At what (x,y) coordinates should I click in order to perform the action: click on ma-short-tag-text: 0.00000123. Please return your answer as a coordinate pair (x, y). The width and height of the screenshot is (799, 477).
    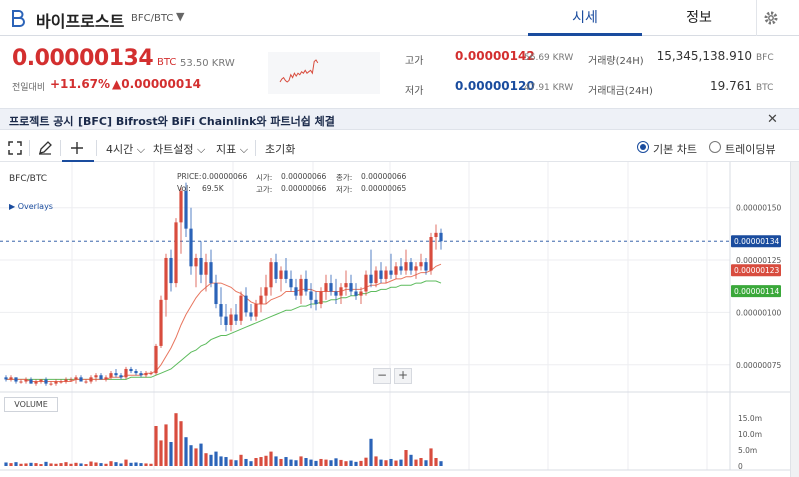
    Looking at the image, I should click on (757, 270).